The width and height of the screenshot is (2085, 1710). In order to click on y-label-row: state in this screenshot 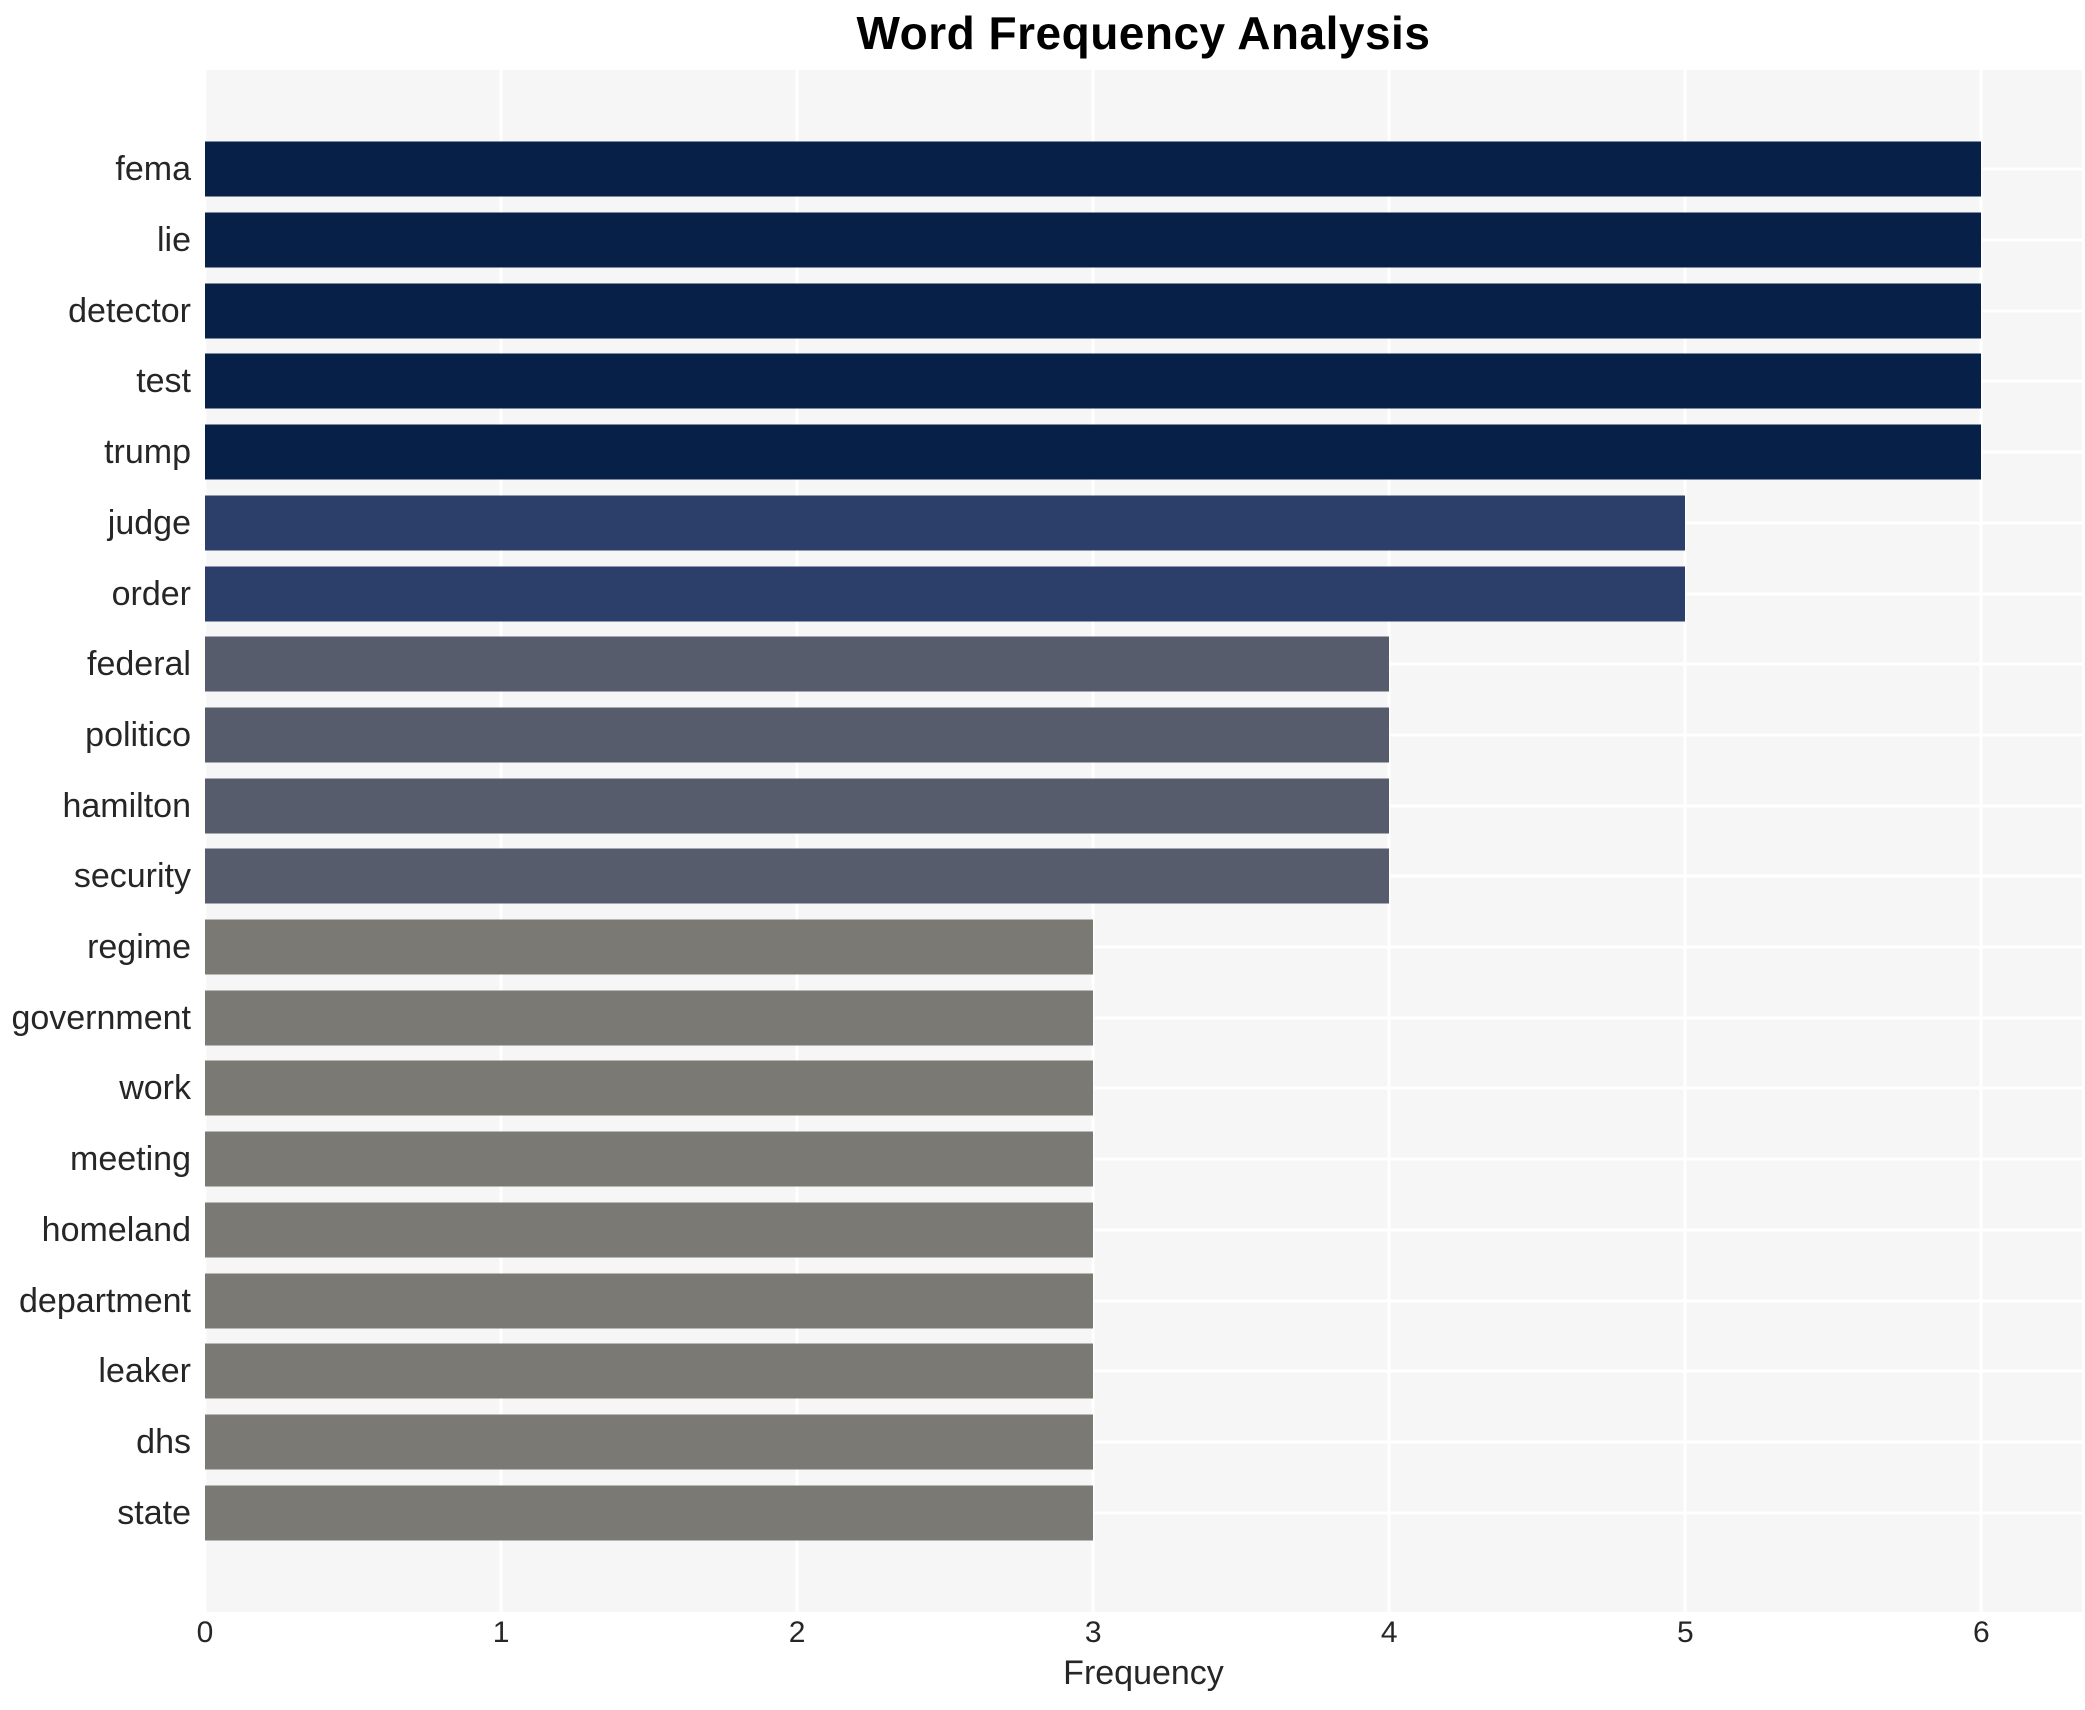, I will do `click(95, 1512)`.